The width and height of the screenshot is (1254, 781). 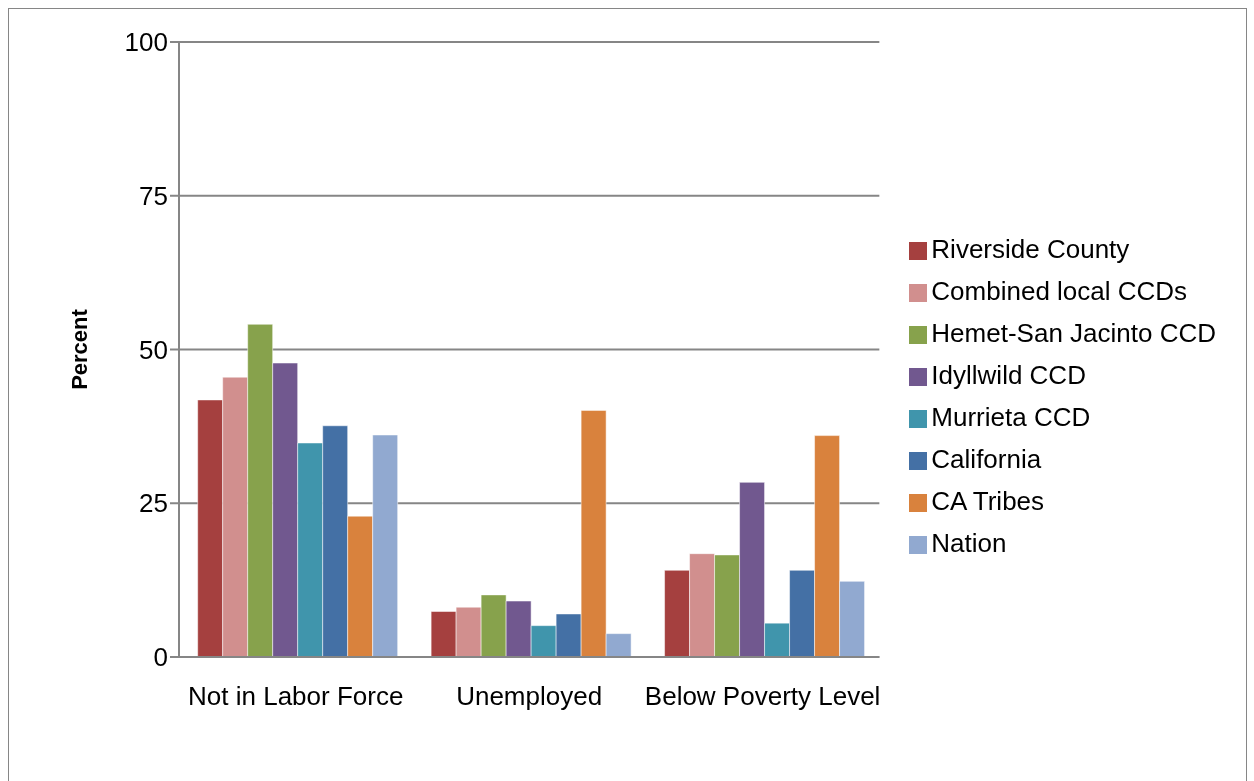 What do you see at coordinates (153, 349) in the screenshot?
I see `y-tick-label: 50` at bounding box center [153, 349].